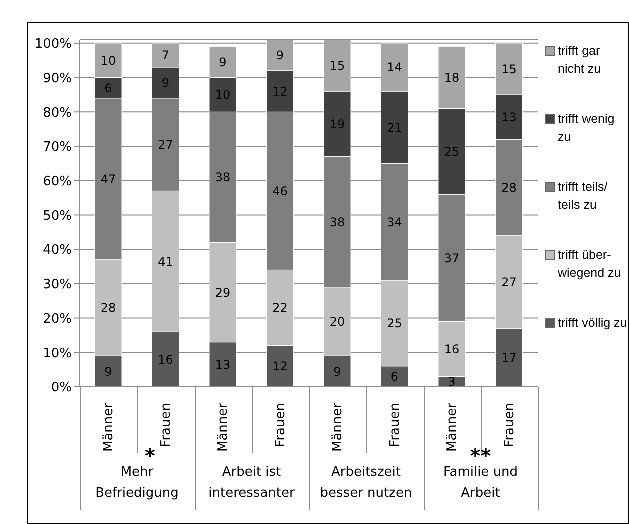 The image size is (629, 524). Describe the element at coordinates (61, 388) in the screenshot. I see `y-tick-label: 0%` at that location.